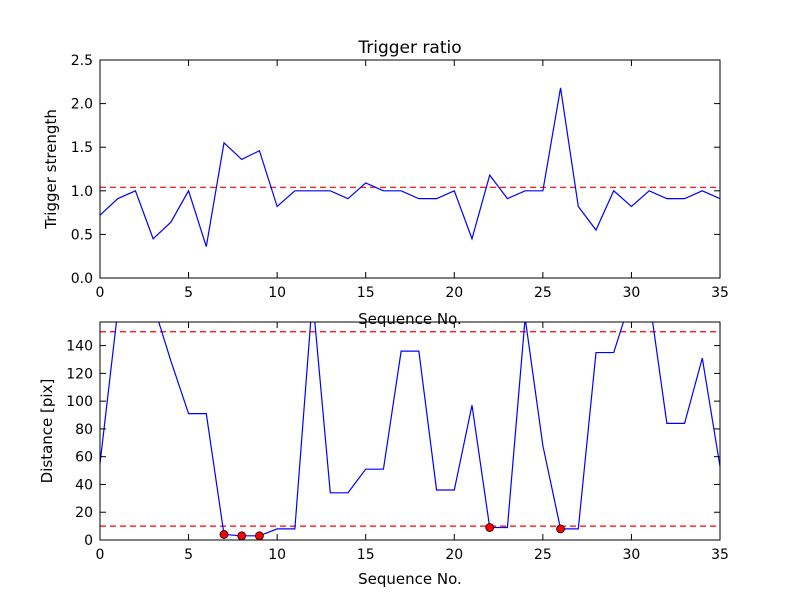  Describe the element at coordinates (84, 458) in the screenshot. I see `y-tick-label: 60` at that location.